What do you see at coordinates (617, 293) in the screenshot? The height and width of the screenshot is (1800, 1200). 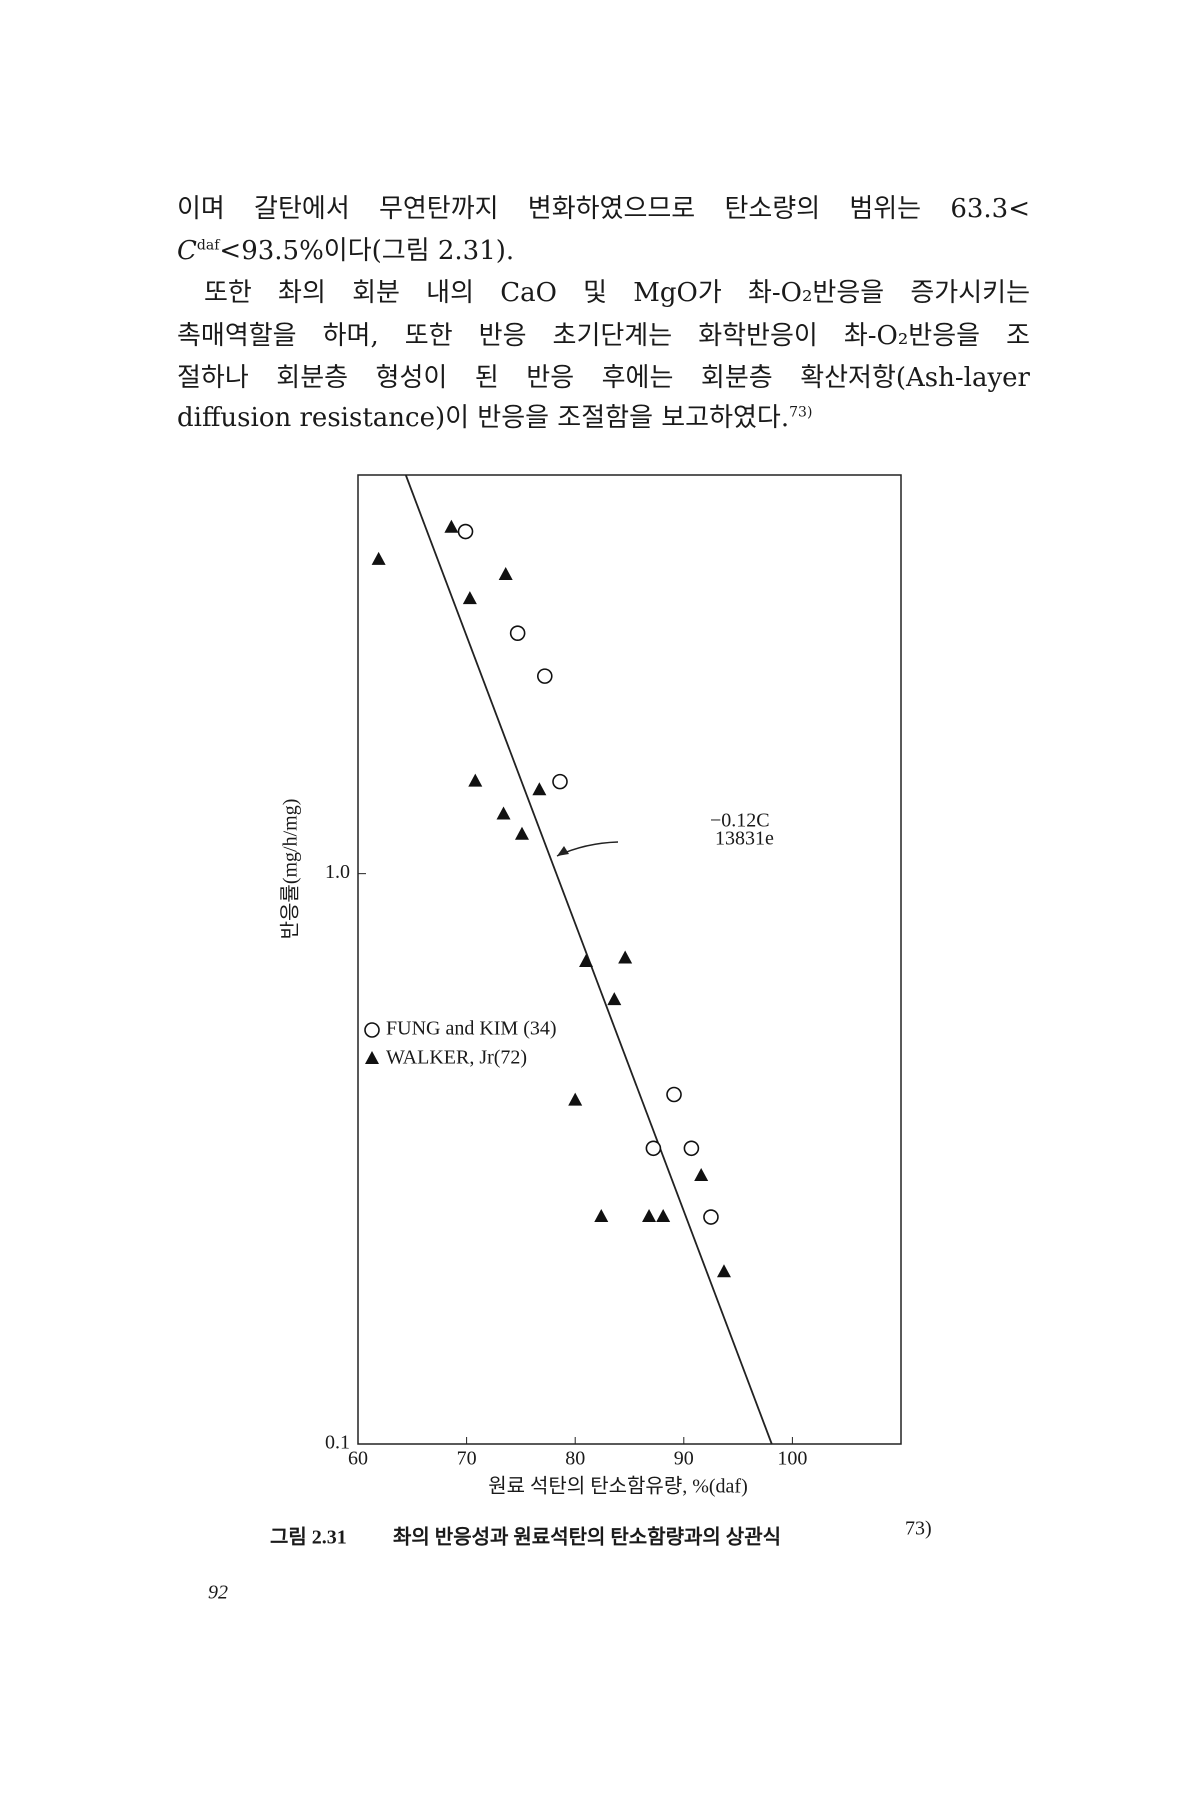 I see `text: 또한 촤의 회분 내의 CaO 및 MgO가 촤-O₂반응을 증가시키는` at bounding box center [617, 293].